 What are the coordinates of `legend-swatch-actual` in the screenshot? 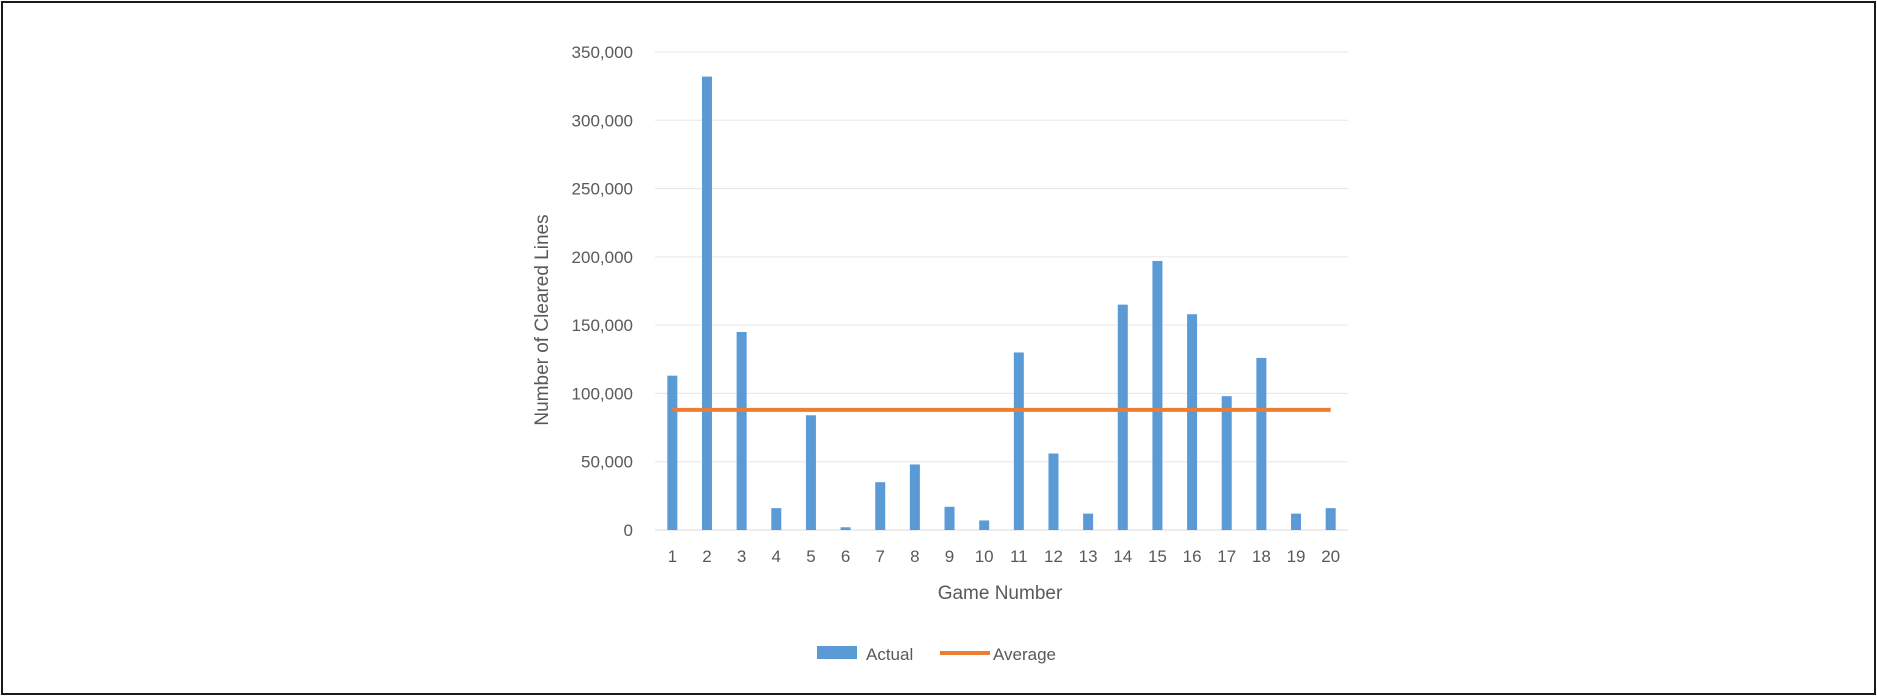 It's located at (837, 652).